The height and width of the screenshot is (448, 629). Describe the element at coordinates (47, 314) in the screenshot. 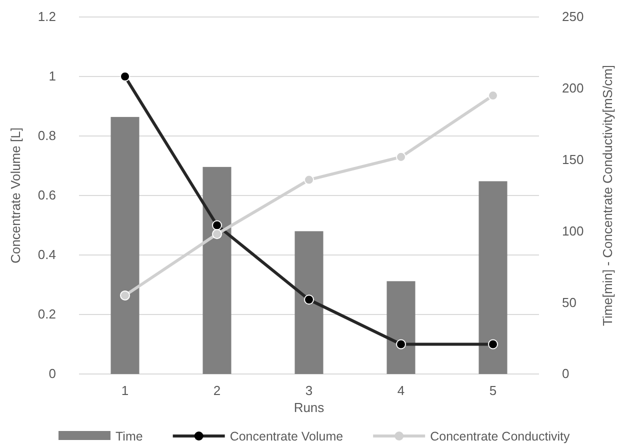

I see `y-tick-label: 0.2` at that location.